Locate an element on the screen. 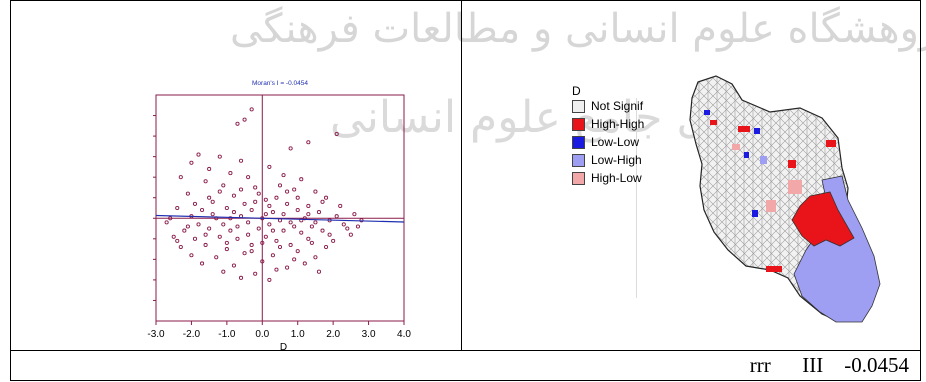  watermark-text: پژوهشگاه علوم انسانی و مطالعات فرهنگی is located at coordinates (578, 29).